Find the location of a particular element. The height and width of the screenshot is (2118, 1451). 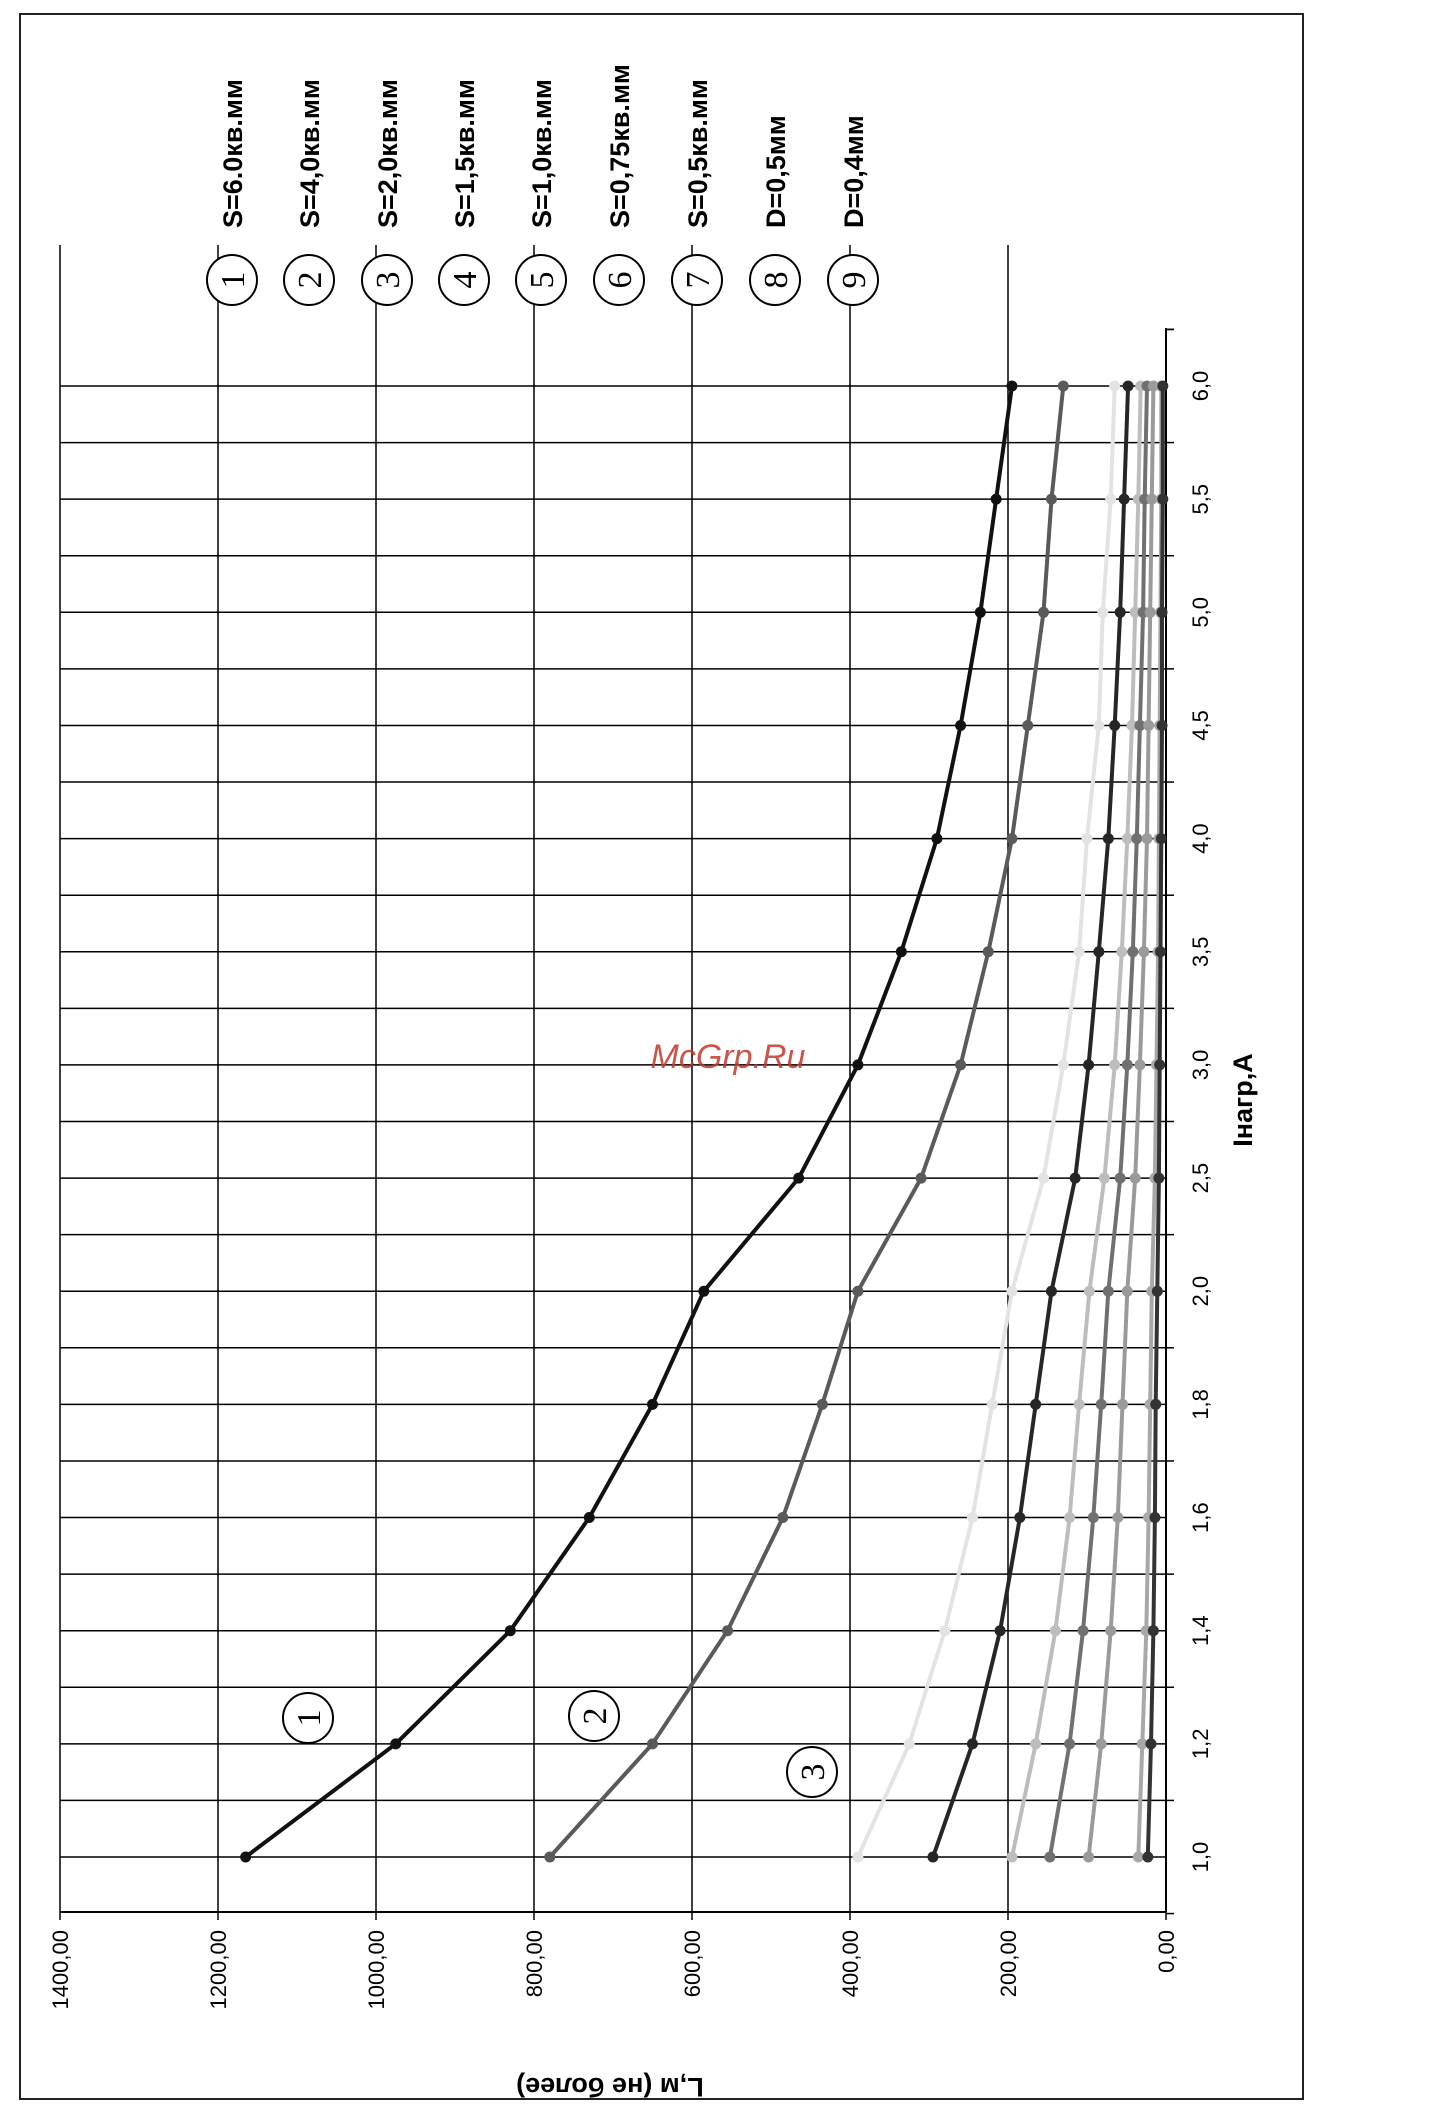

watermark: McGrp.Ru is located at coordinates (728, 1057).